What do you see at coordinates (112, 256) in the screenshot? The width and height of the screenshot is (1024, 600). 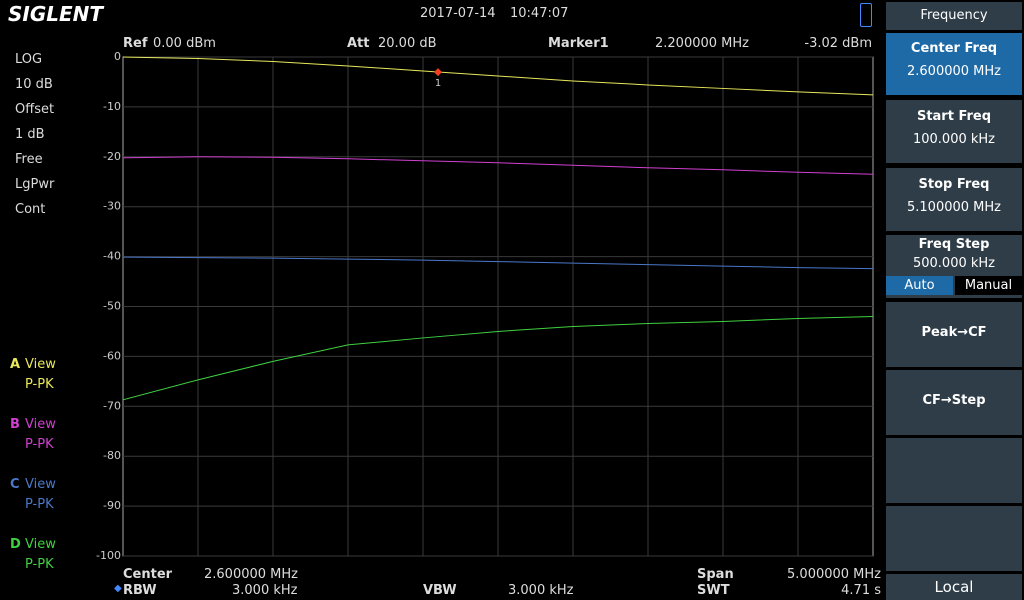 I see `y-tick-label: -40` at bounding box center [112, 256].